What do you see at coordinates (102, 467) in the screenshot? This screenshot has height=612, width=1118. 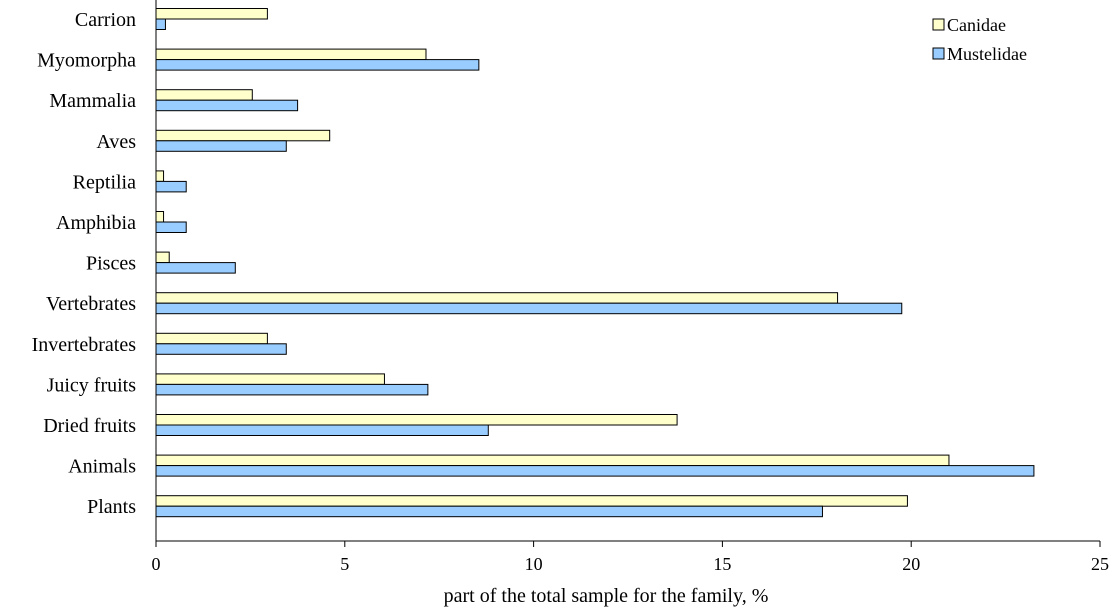 I see `category-label-animals: Animals` at bounding box center [102, 467].